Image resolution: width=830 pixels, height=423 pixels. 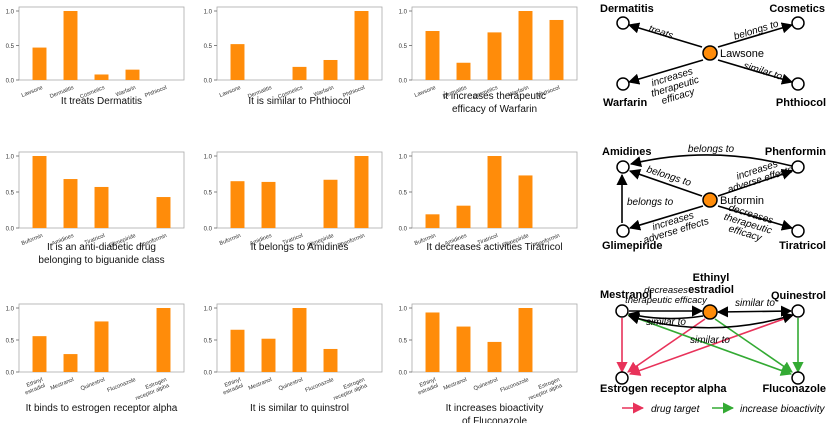 I want to click on node-label-dermatitis: Dermatitis, so click(x=627, y=9).